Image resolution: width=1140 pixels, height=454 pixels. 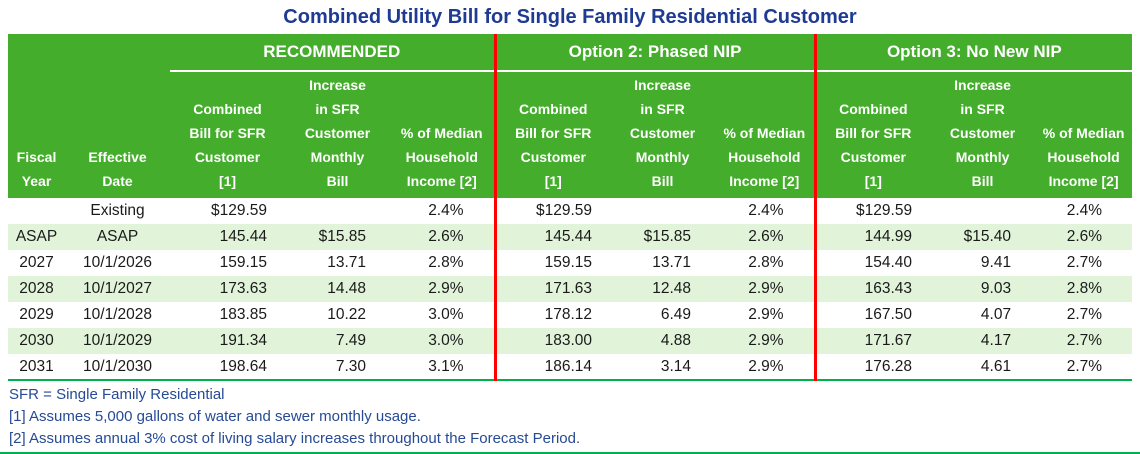 I want to click on data-cell: 191.34, so click(x=227, y=341).